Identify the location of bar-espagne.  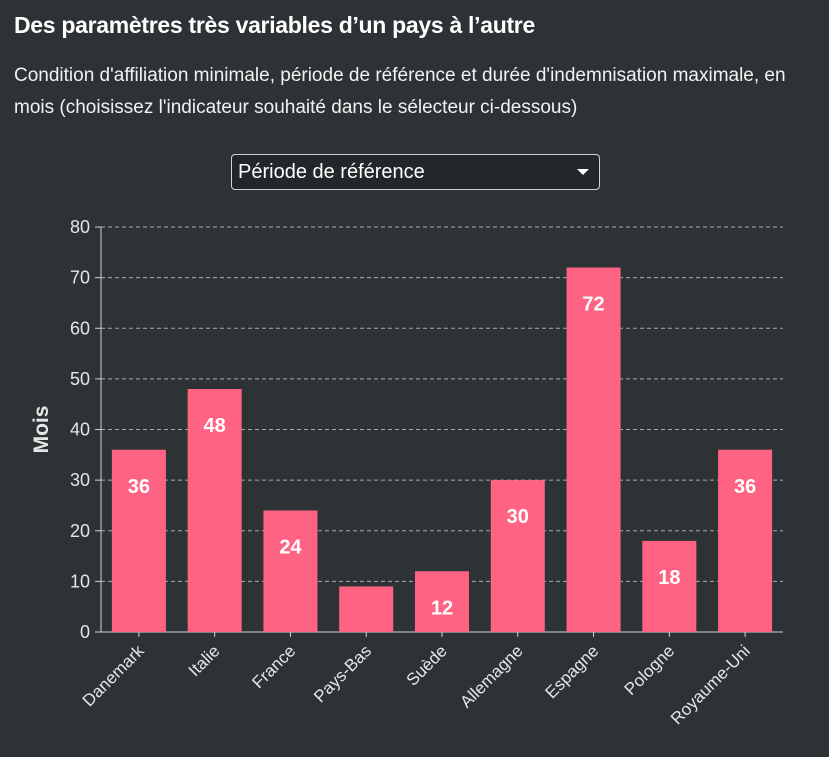
(593, 449).